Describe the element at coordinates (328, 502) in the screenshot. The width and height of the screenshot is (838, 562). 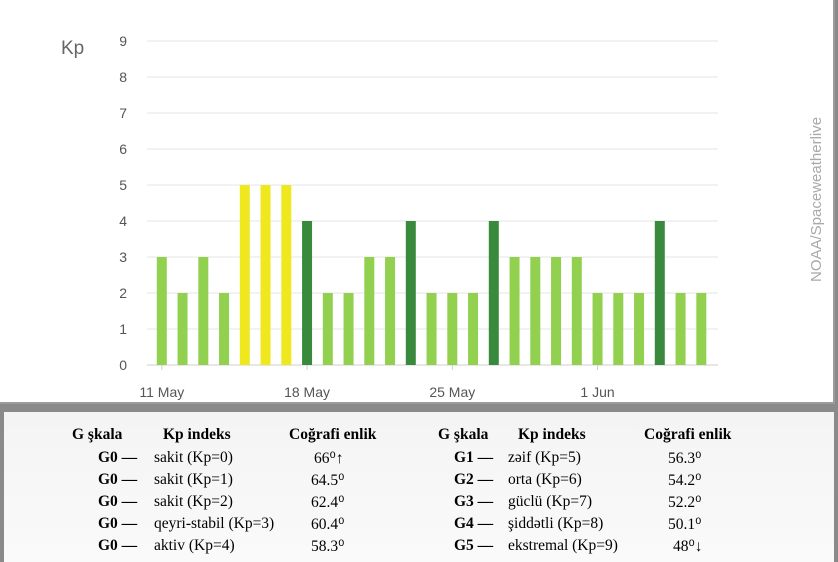
I see `table-row-latitude: 62.4⁰` at that location.